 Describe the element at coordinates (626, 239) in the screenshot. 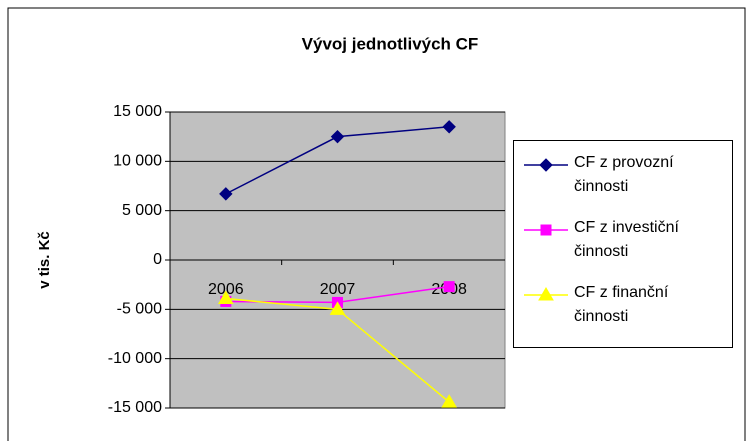

I see `legend-label: CF z investiční činnosti` at that location.